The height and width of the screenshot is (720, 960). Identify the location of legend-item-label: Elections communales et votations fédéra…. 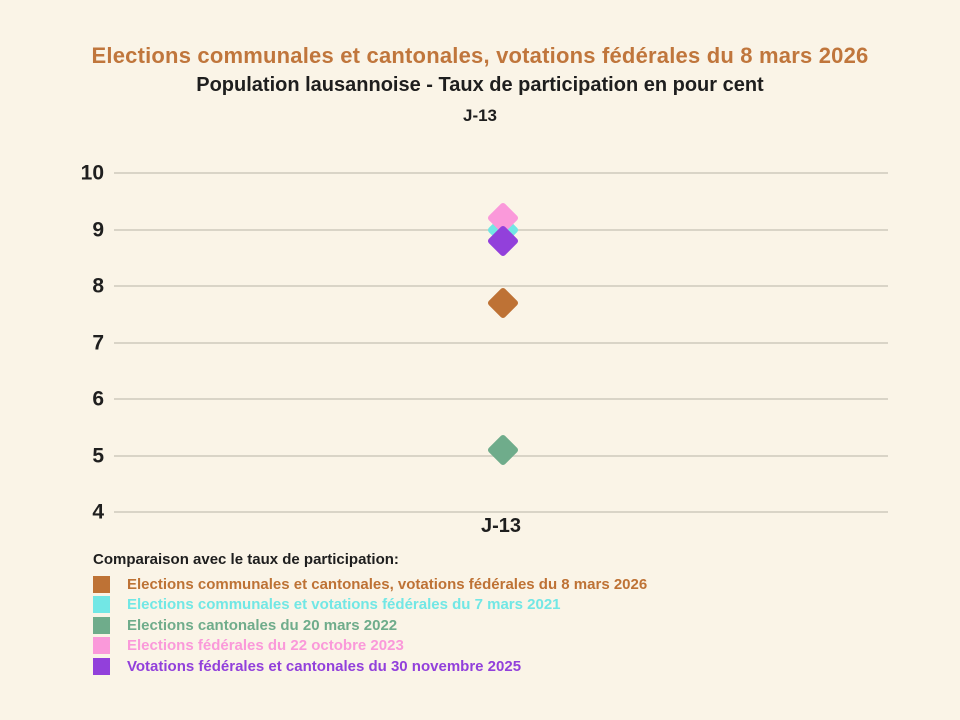
(344, 605).